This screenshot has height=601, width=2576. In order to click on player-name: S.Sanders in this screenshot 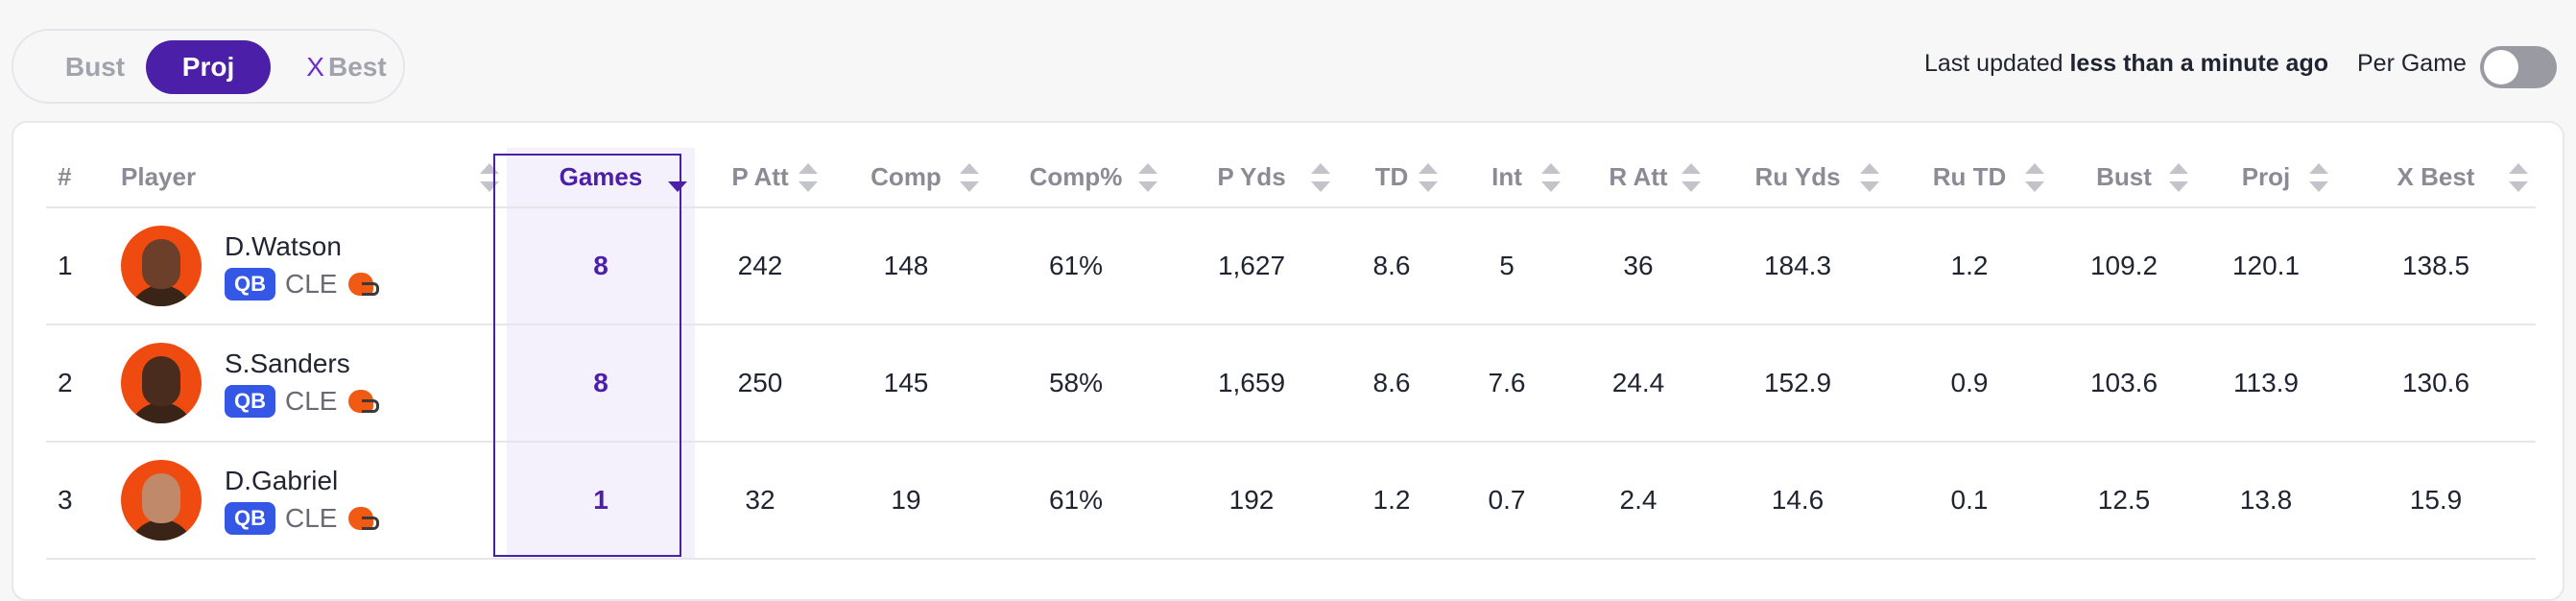, I will do `click(287, 363)`.